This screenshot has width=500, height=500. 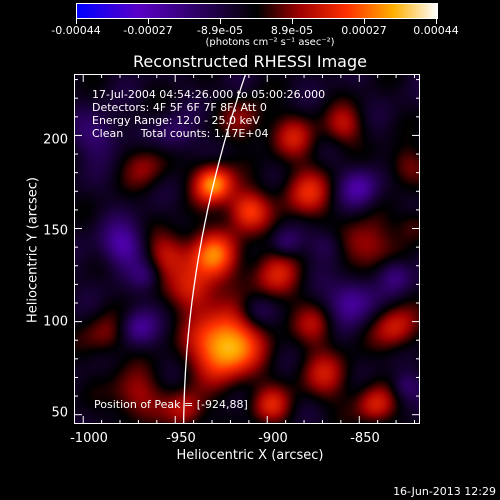 I want to click on colorbar-tick-label: -0.00027, so click(x=148, y=30).